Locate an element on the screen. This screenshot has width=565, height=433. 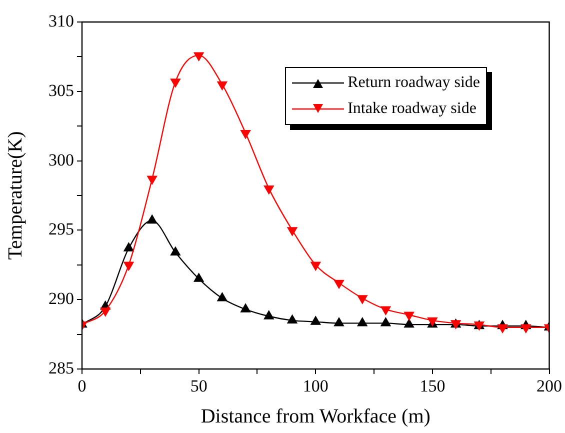
x-tick-label: 150 is located at coordinates (433, 386).